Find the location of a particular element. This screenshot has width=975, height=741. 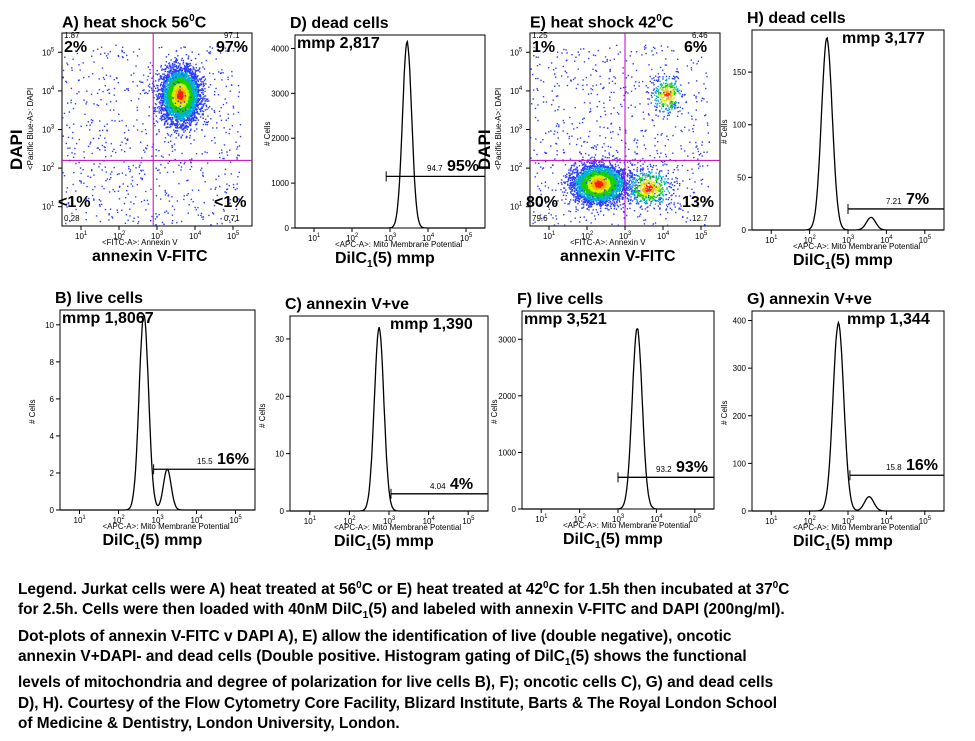

x-axis-small-label: <APC-A>: Mito Membrane Potential is located at coordinates (397, 527).